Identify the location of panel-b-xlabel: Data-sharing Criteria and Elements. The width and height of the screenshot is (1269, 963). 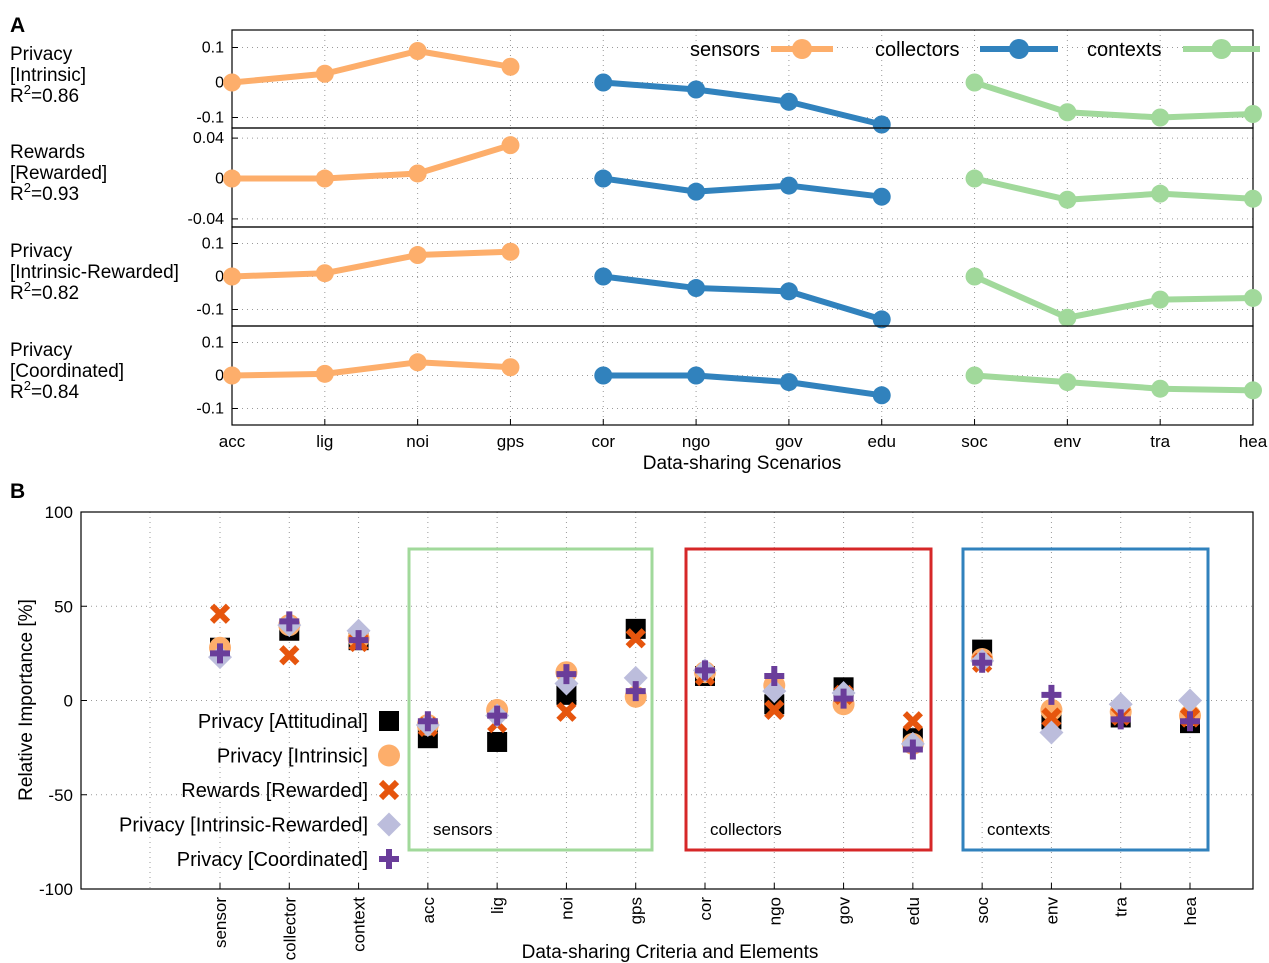
(670, 952).